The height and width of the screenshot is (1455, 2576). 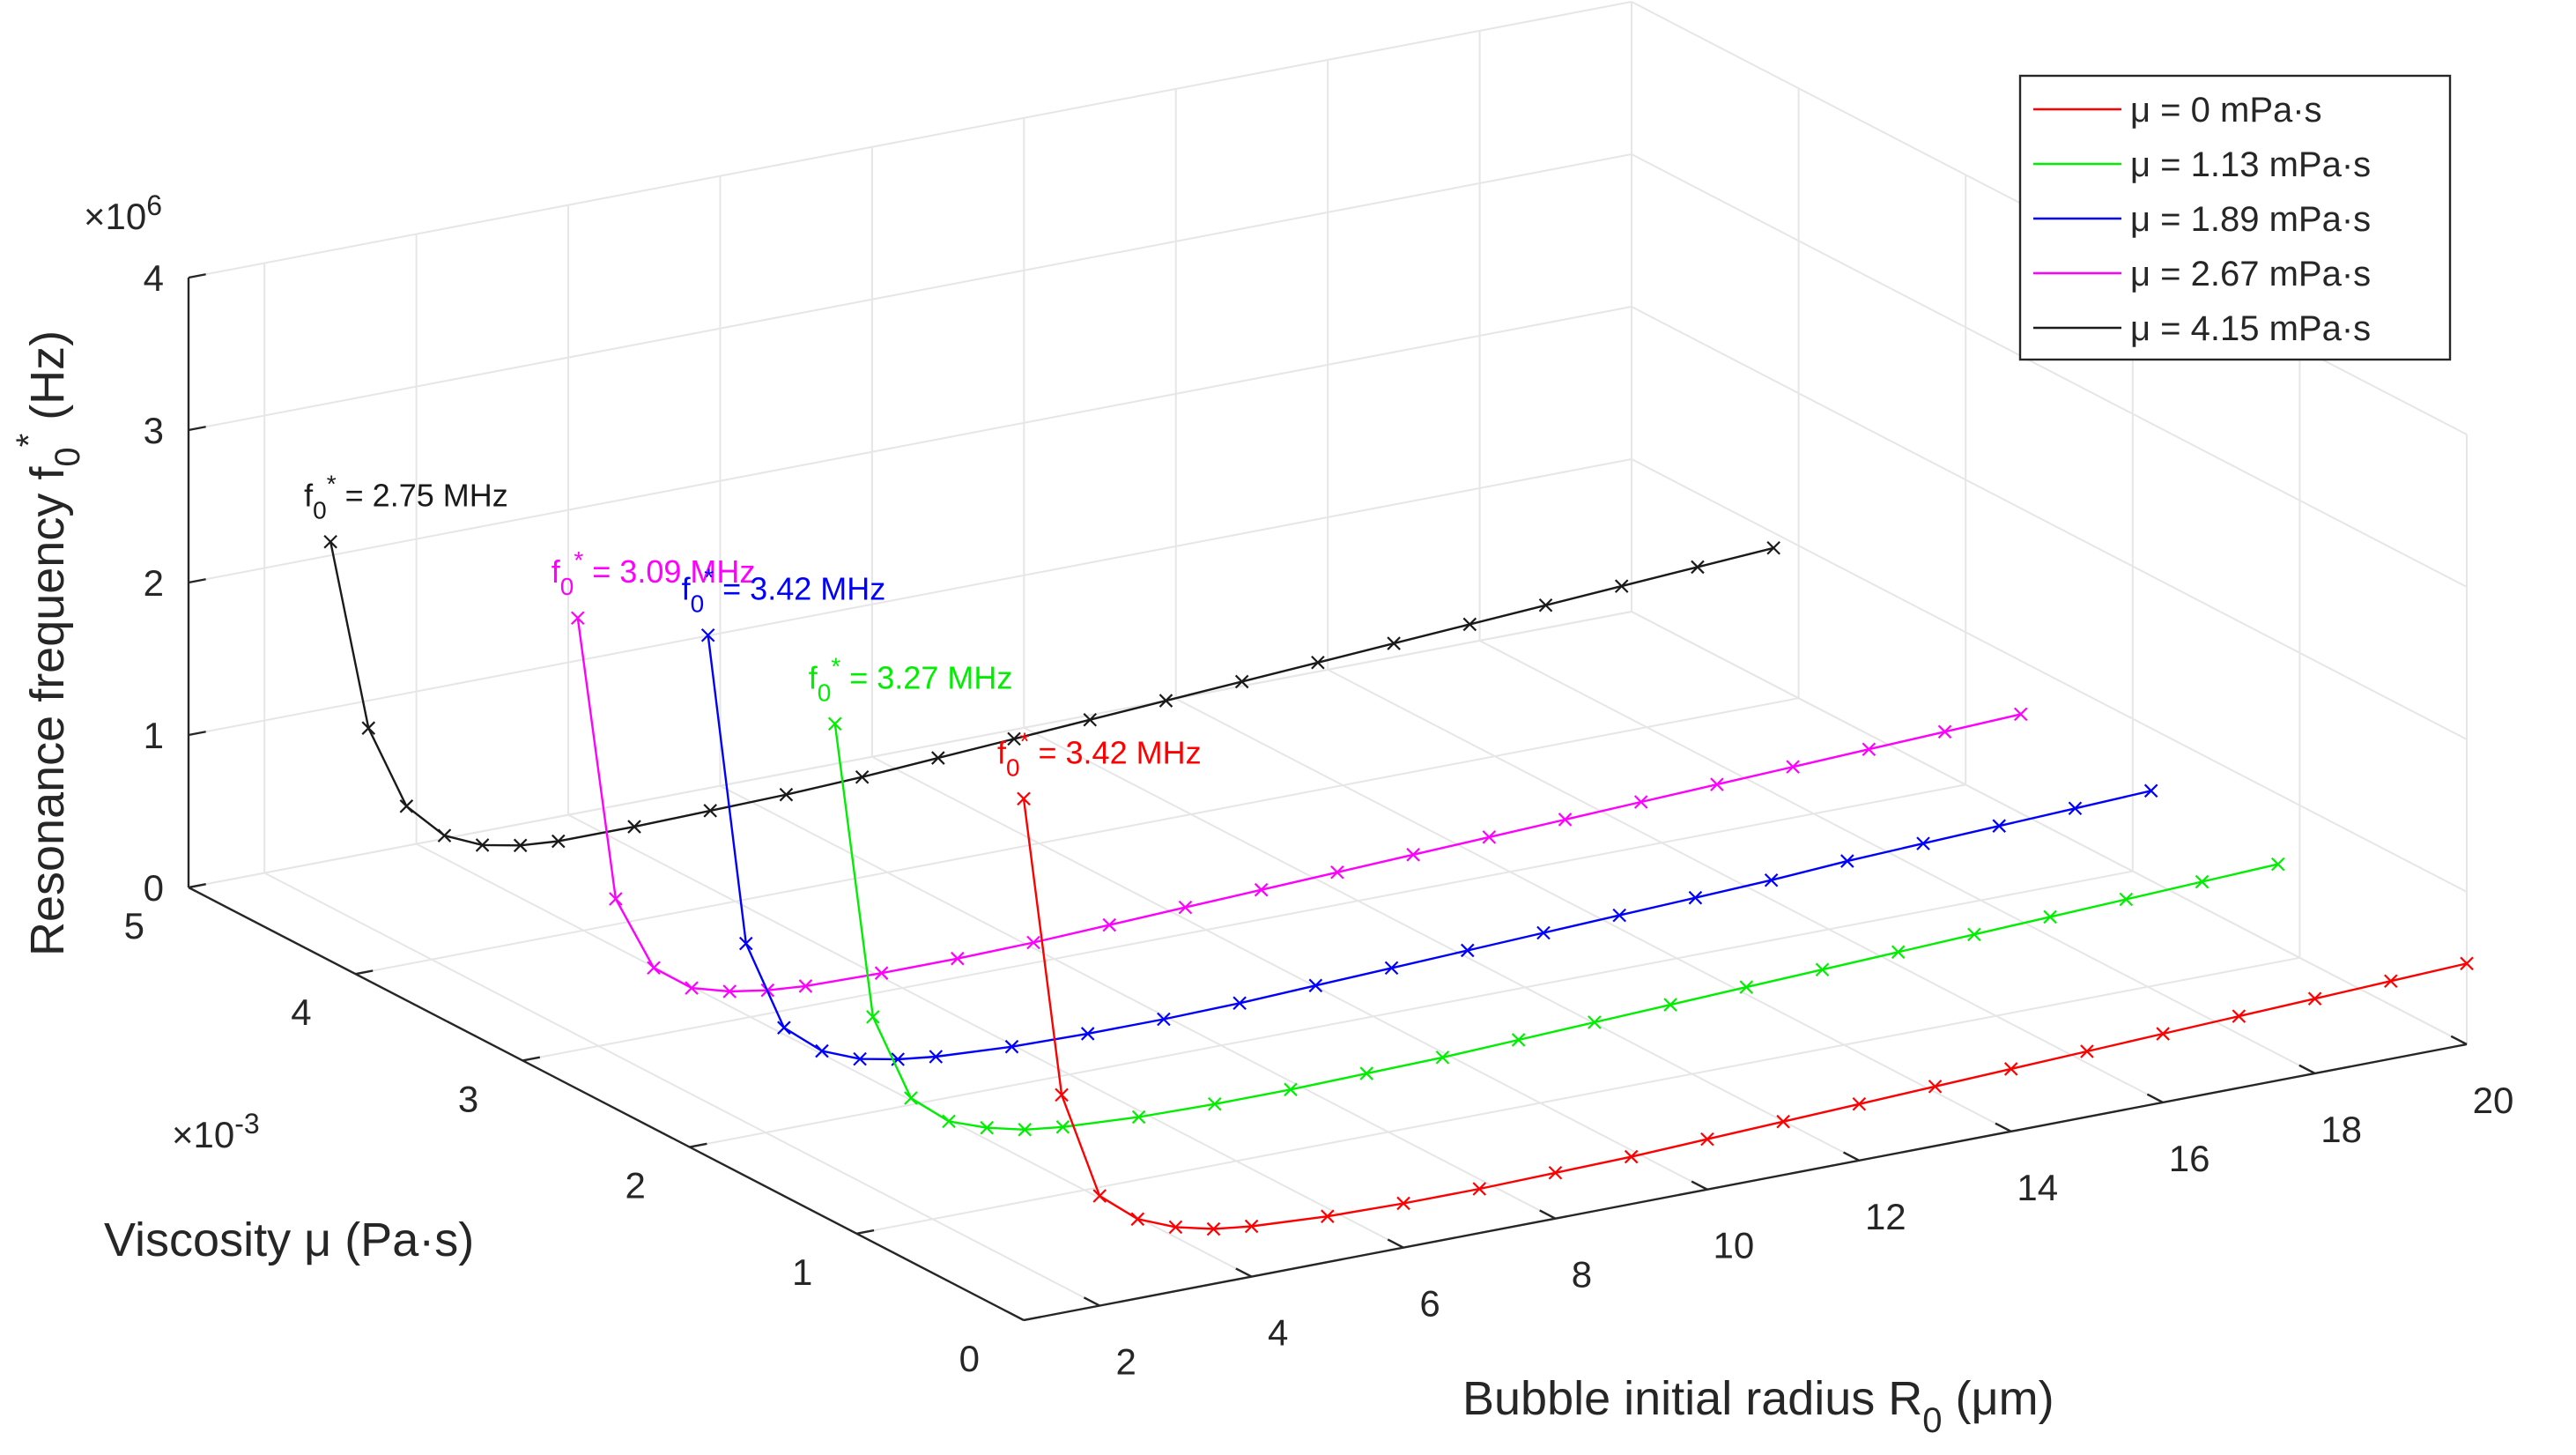 What do you see at coordinates (969, 1358) in the screenshot?
I see `mu-tick-label: 0` at bounding box center [969, 1358].